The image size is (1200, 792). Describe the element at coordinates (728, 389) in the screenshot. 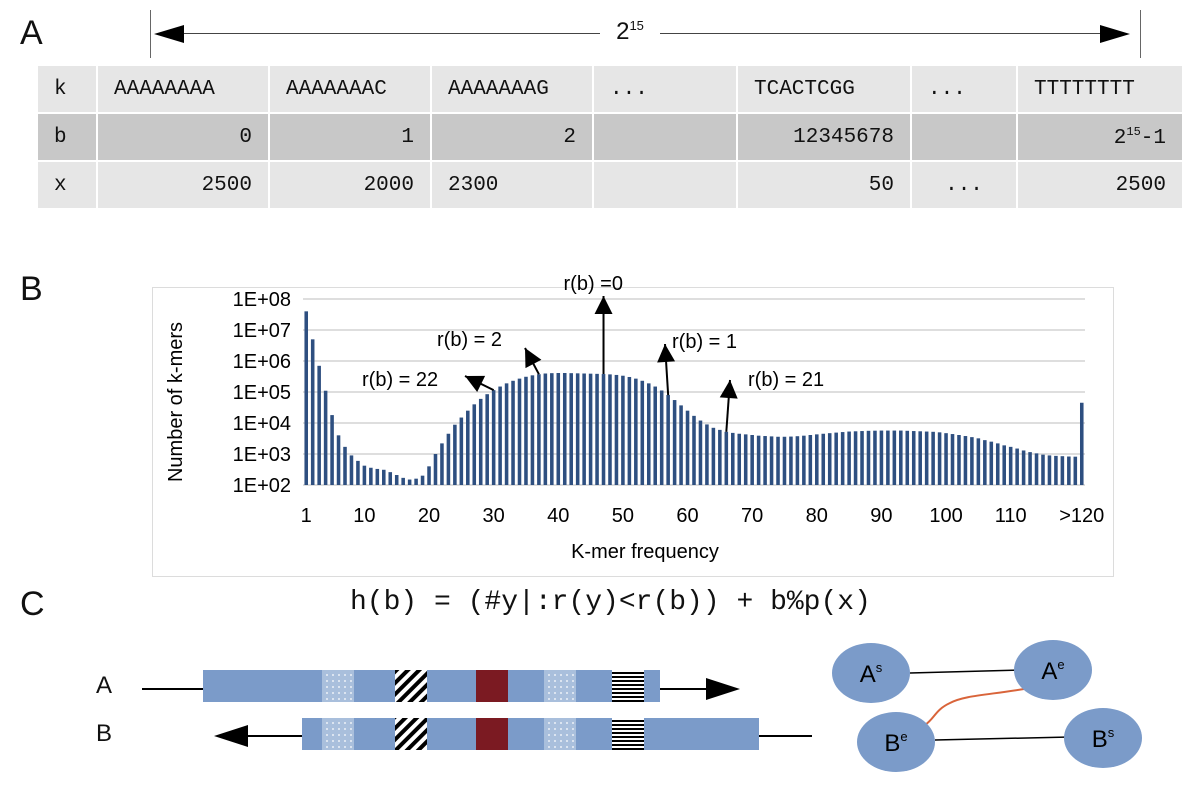

I see `annotation-arrowhead-icon` at that location.